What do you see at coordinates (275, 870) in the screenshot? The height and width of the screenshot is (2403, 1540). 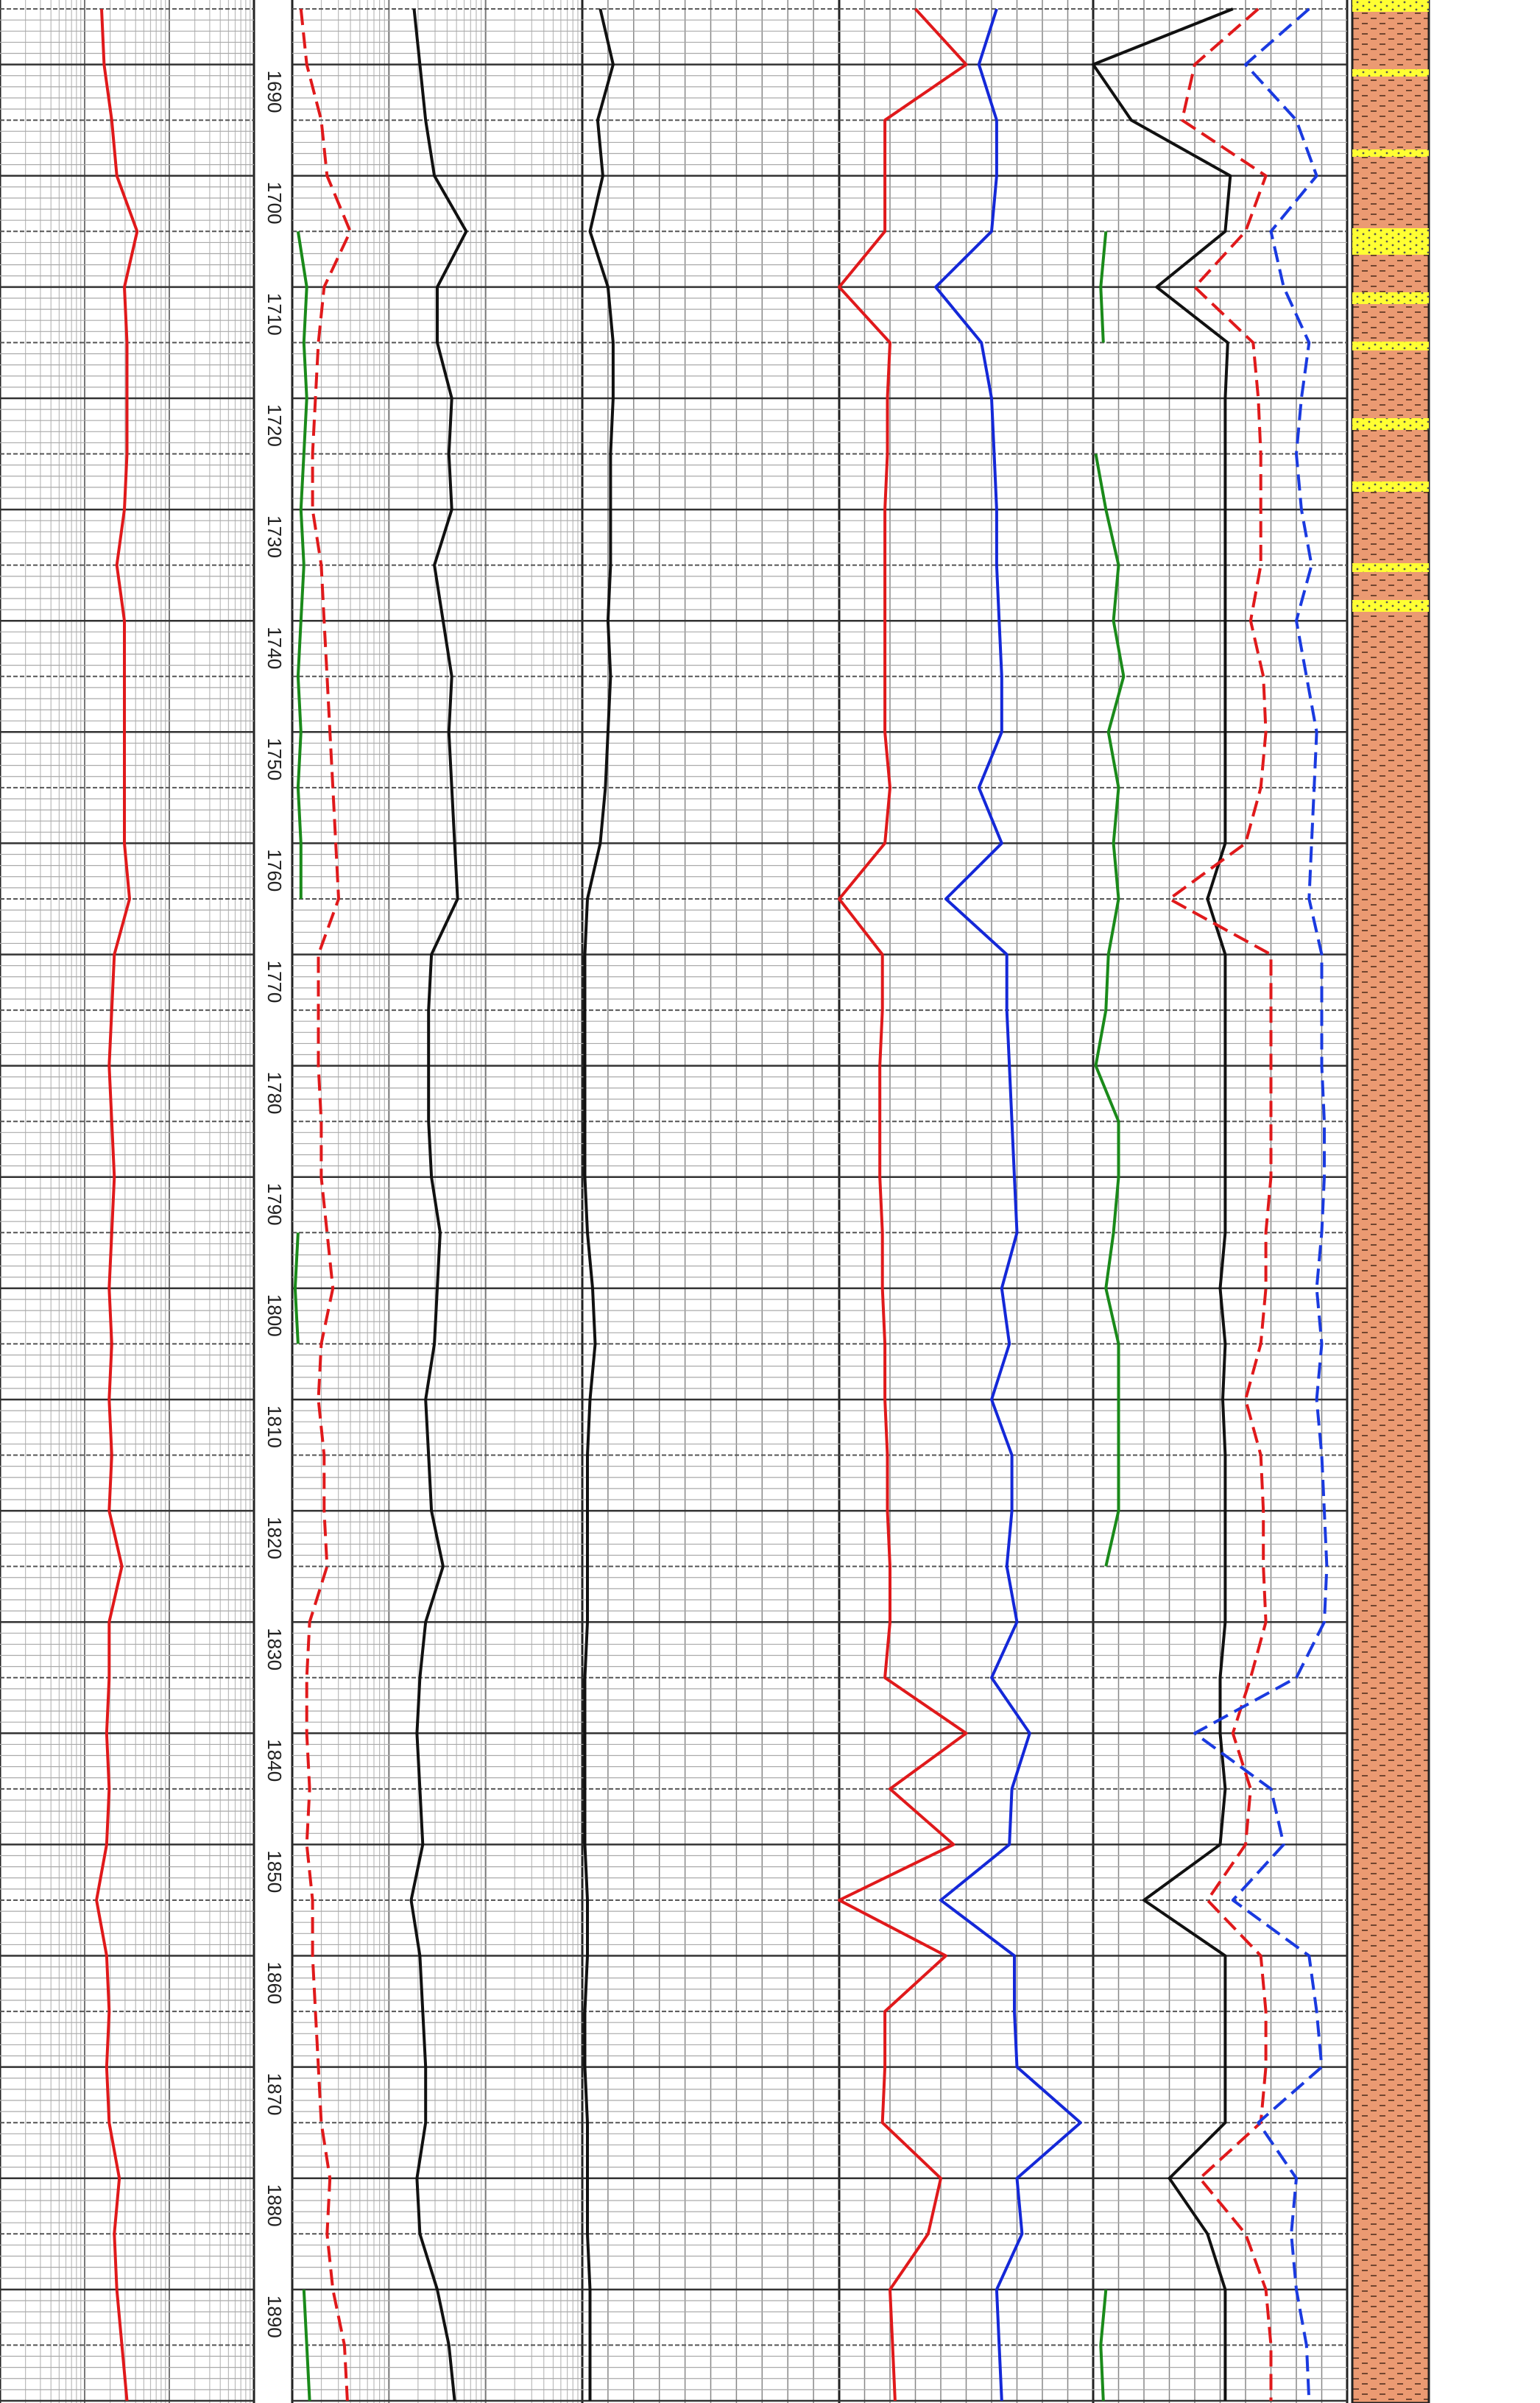 I see `depth-label: 1760` at bounding box center [275, 870].